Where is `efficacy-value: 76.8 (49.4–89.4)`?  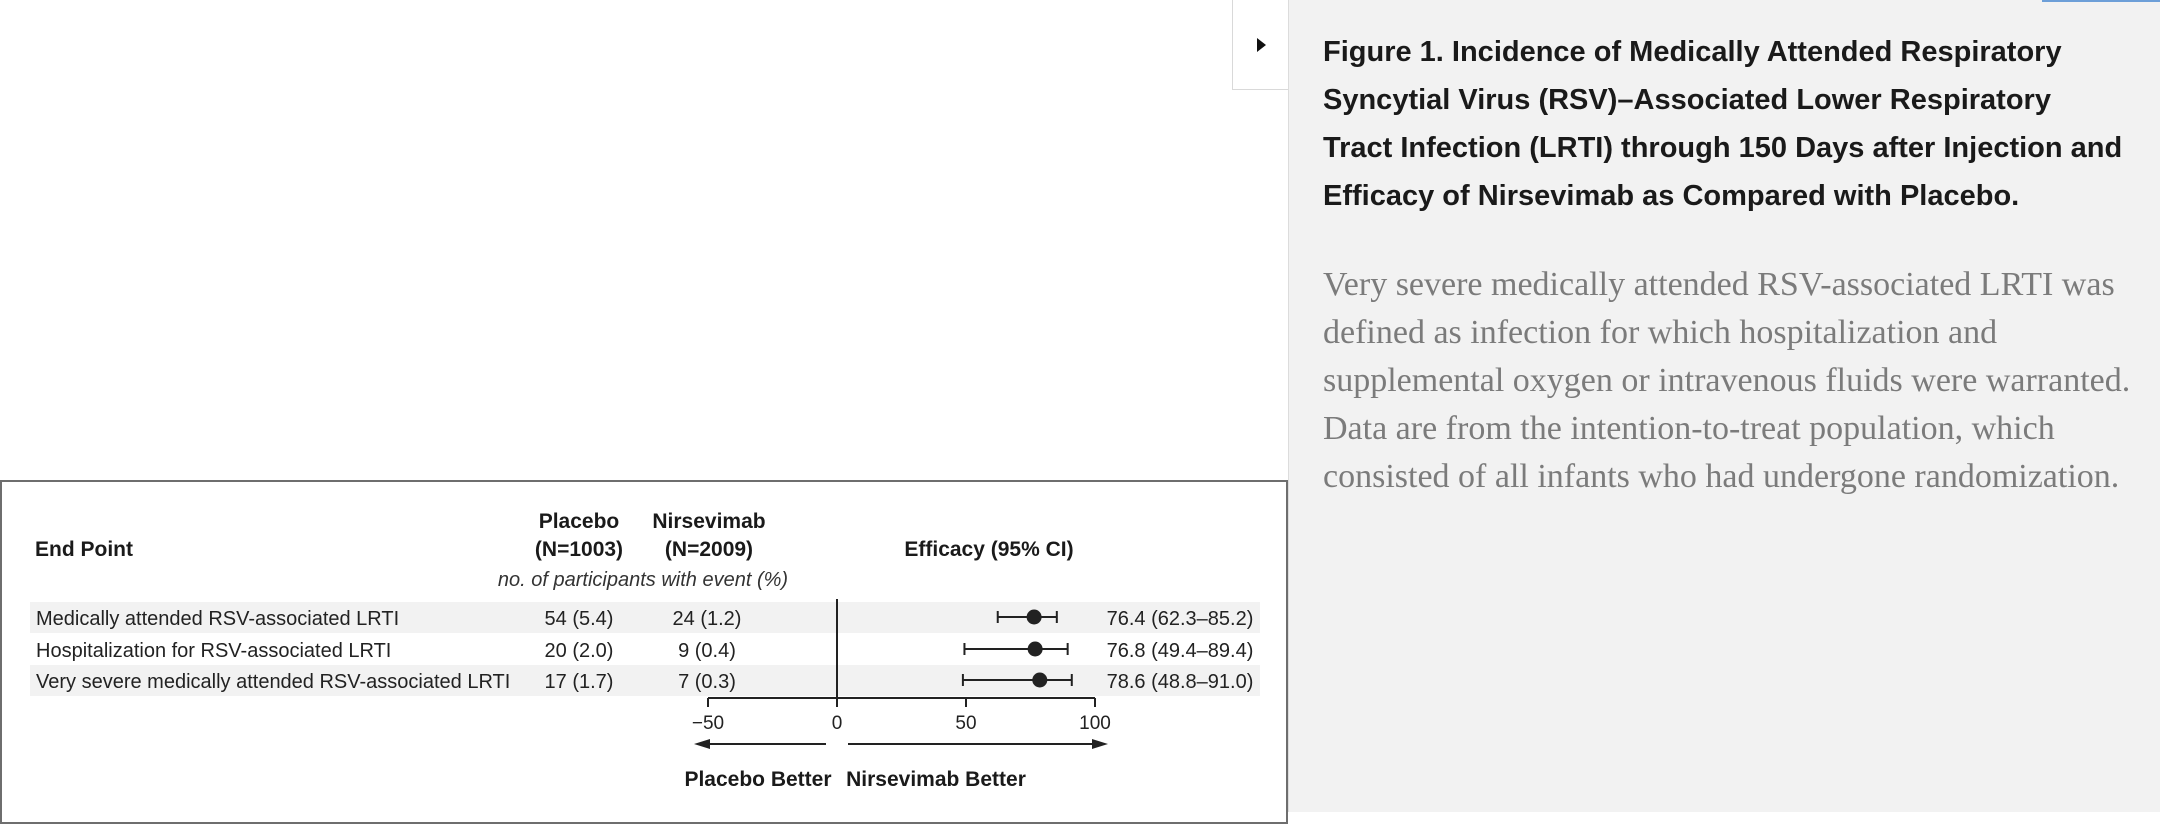 efficacy-value: 76.8 (49.4–89.4) is located at coordinates (1180, 651).